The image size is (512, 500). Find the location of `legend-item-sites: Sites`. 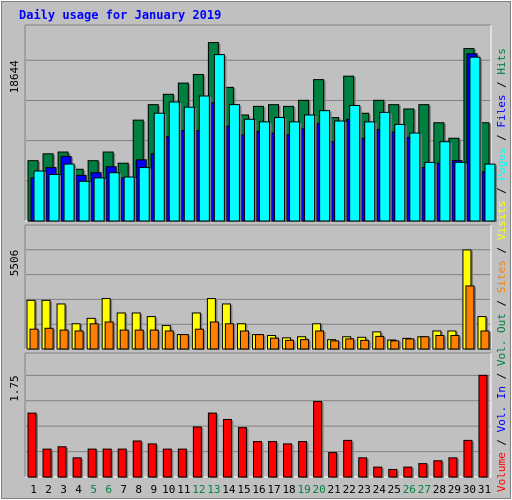

legend-item-sites: Sites is located at coordinates (501, 276).